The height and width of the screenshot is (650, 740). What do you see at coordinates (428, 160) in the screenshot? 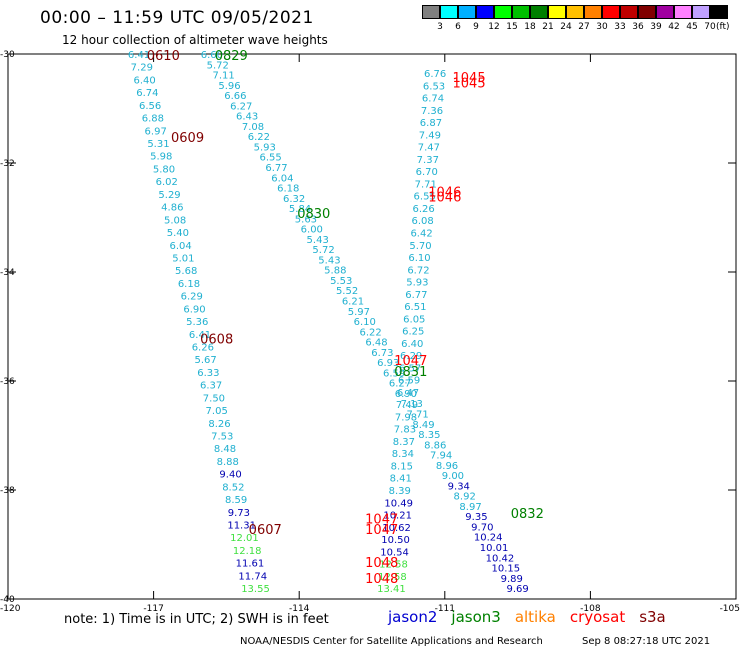
I see `wave-height-value: 7.37` at bounding box center [428, 160].